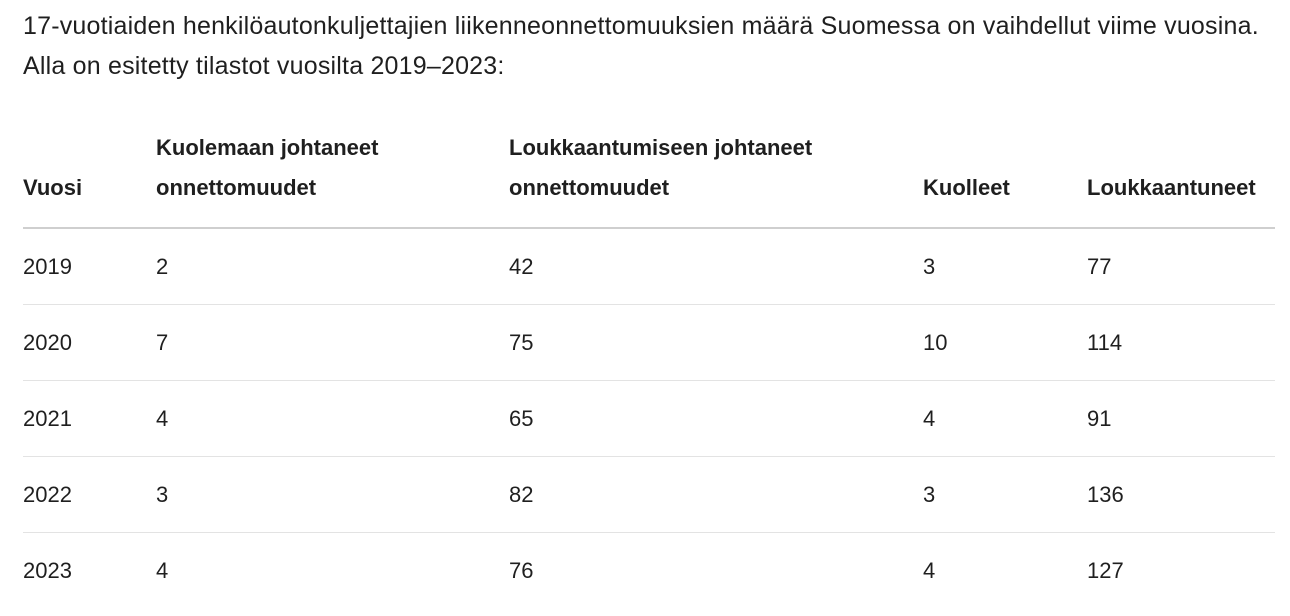 Image resolution: width=1290 pixels, height=616 pixels. What do you see at coordinates (716, 266) in the screenshot?
I see `cell-injury-accidents: 42` at bounding box center [716, 266].